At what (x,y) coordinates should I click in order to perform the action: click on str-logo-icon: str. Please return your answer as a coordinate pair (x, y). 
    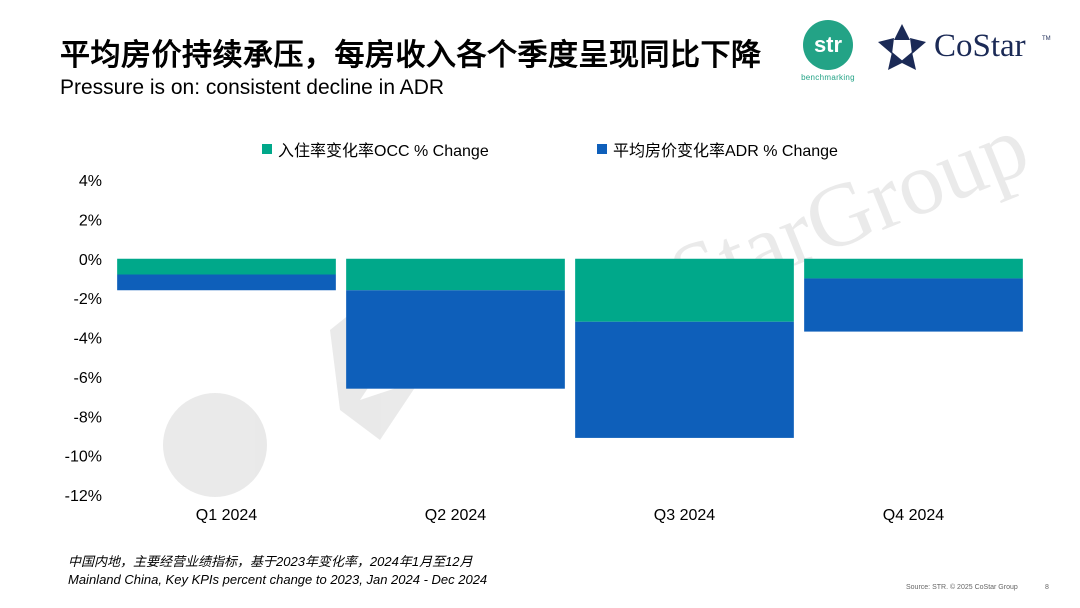
    Looking at the image, I should click on (828, 45).